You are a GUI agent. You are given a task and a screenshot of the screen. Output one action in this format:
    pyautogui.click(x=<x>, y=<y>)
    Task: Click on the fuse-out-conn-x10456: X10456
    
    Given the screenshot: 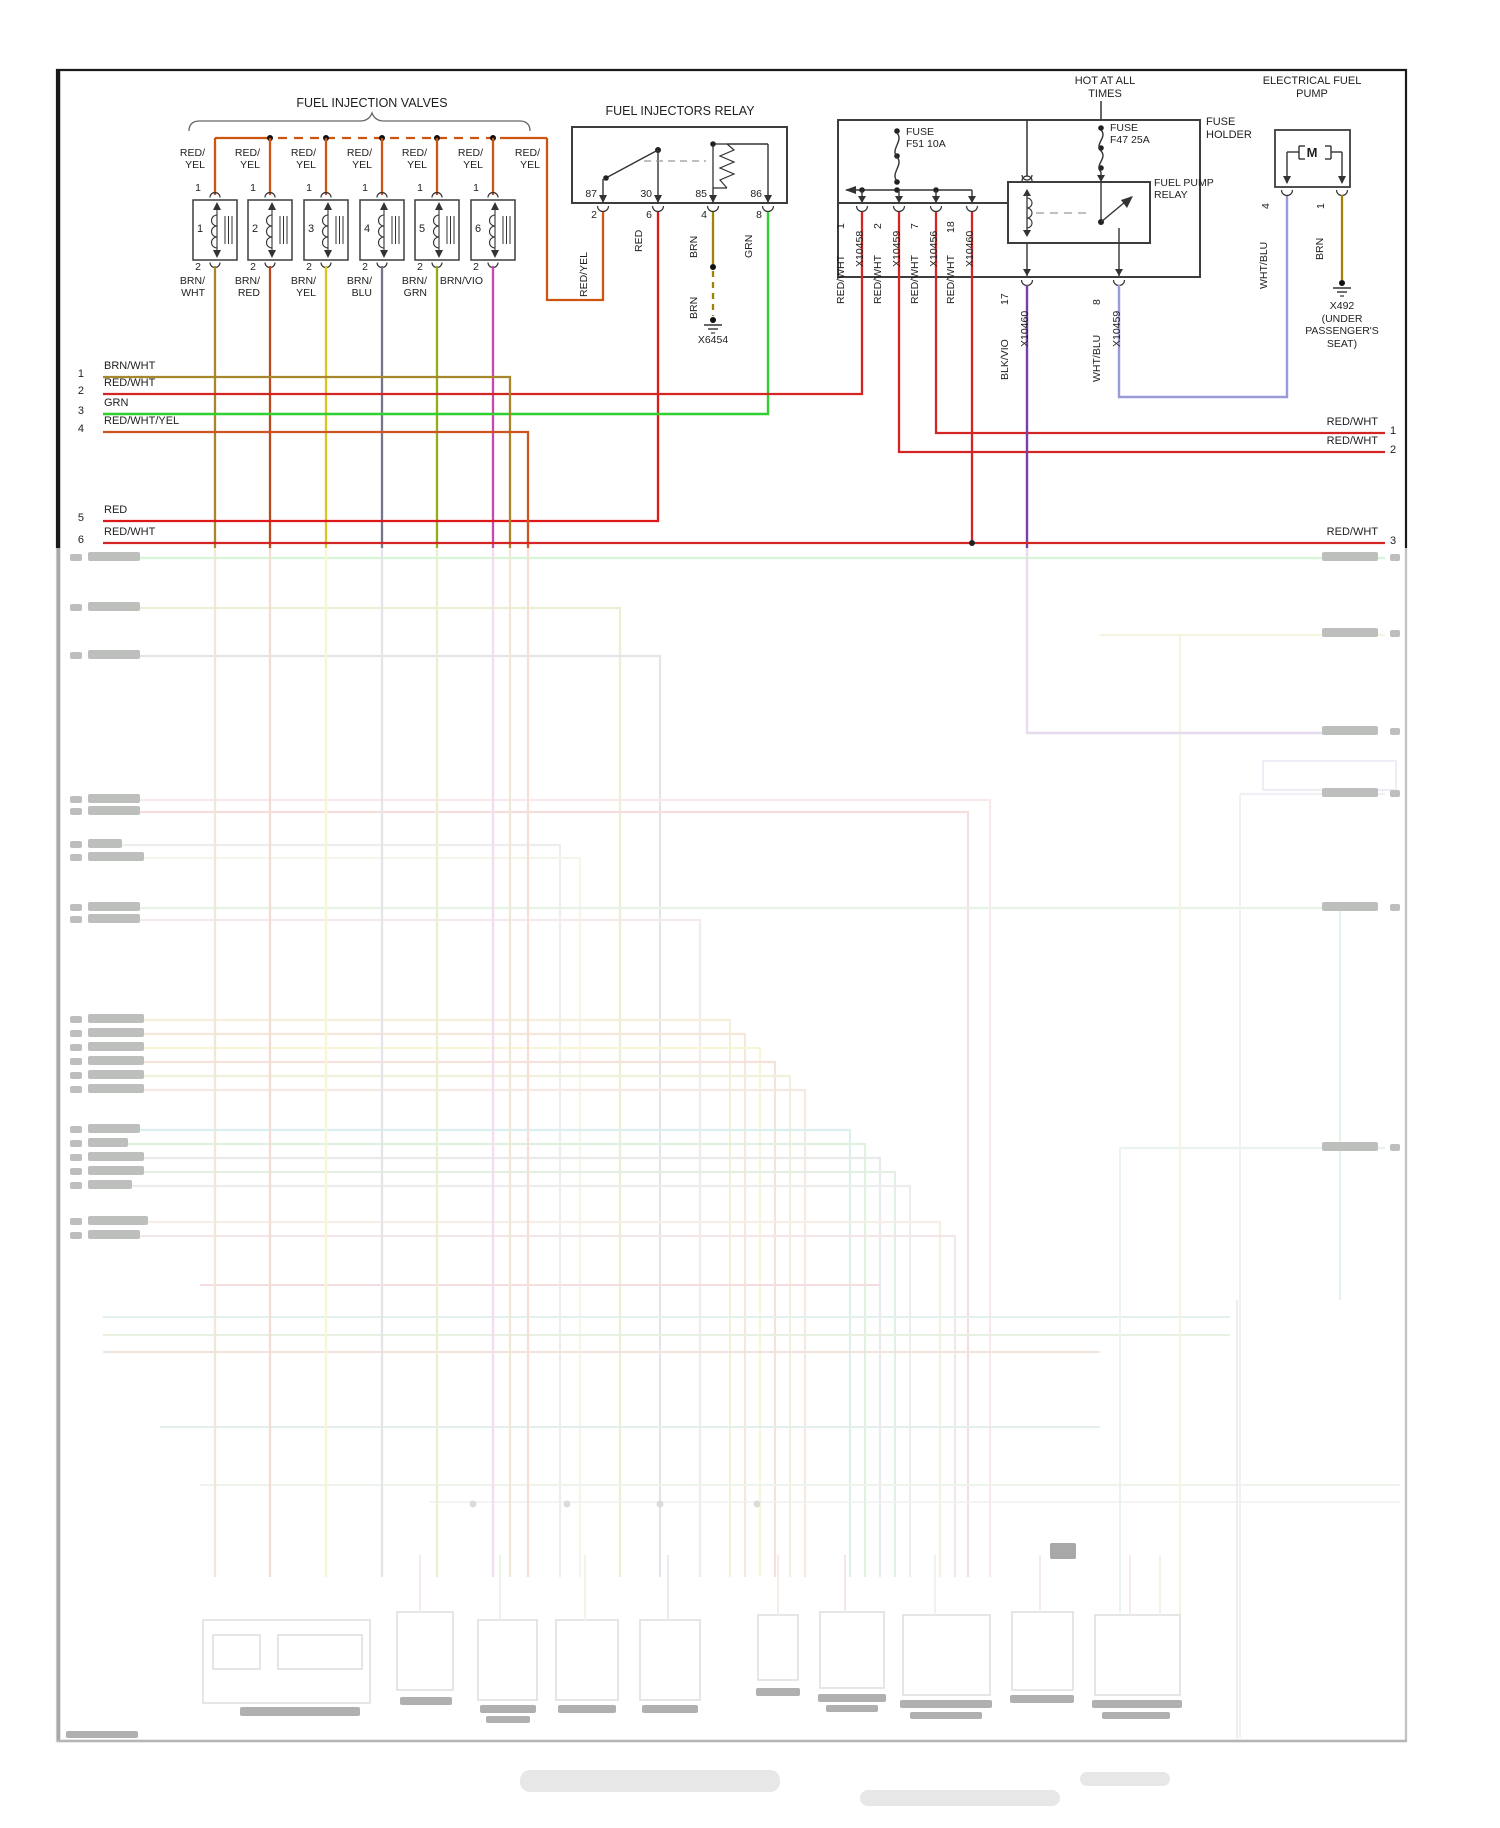 What is the action you would take?
    pyautogui.click(x=934, y=248)
    